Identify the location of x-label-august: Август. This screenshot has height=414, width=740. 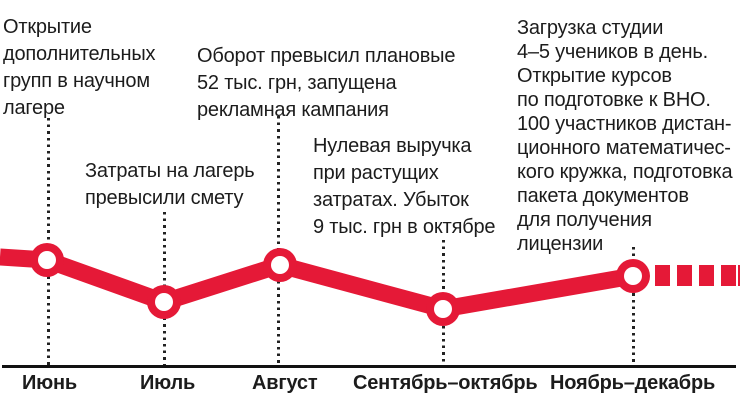
(285, 383).